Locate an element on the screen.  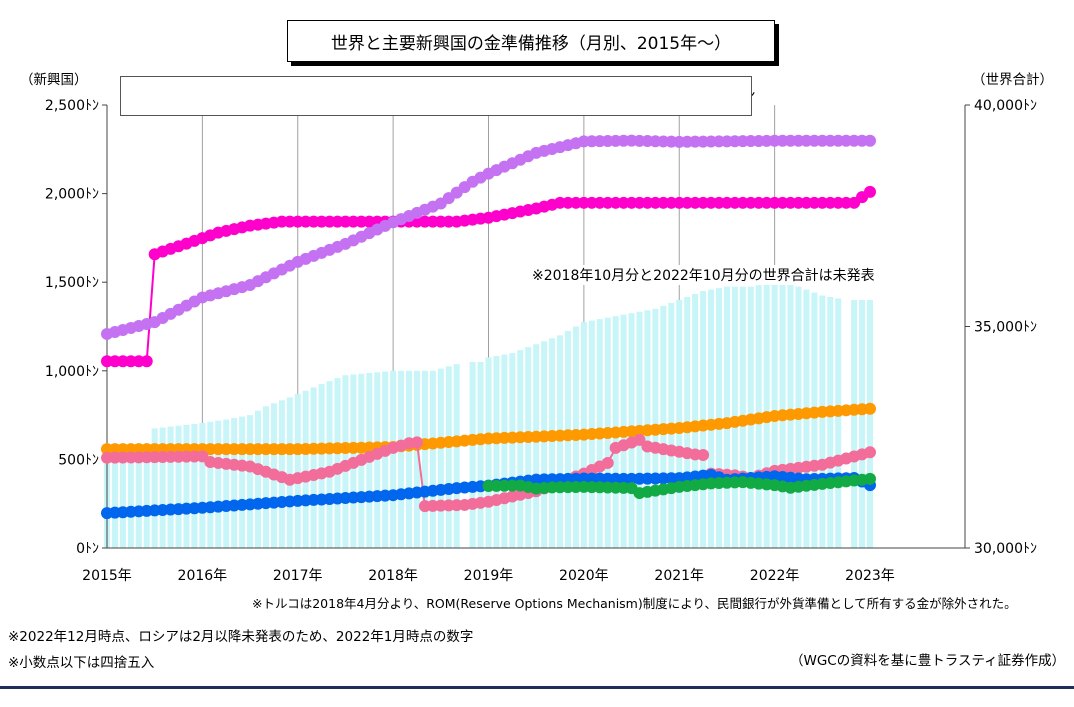
footer-rule is located at coordinates (537, 687).